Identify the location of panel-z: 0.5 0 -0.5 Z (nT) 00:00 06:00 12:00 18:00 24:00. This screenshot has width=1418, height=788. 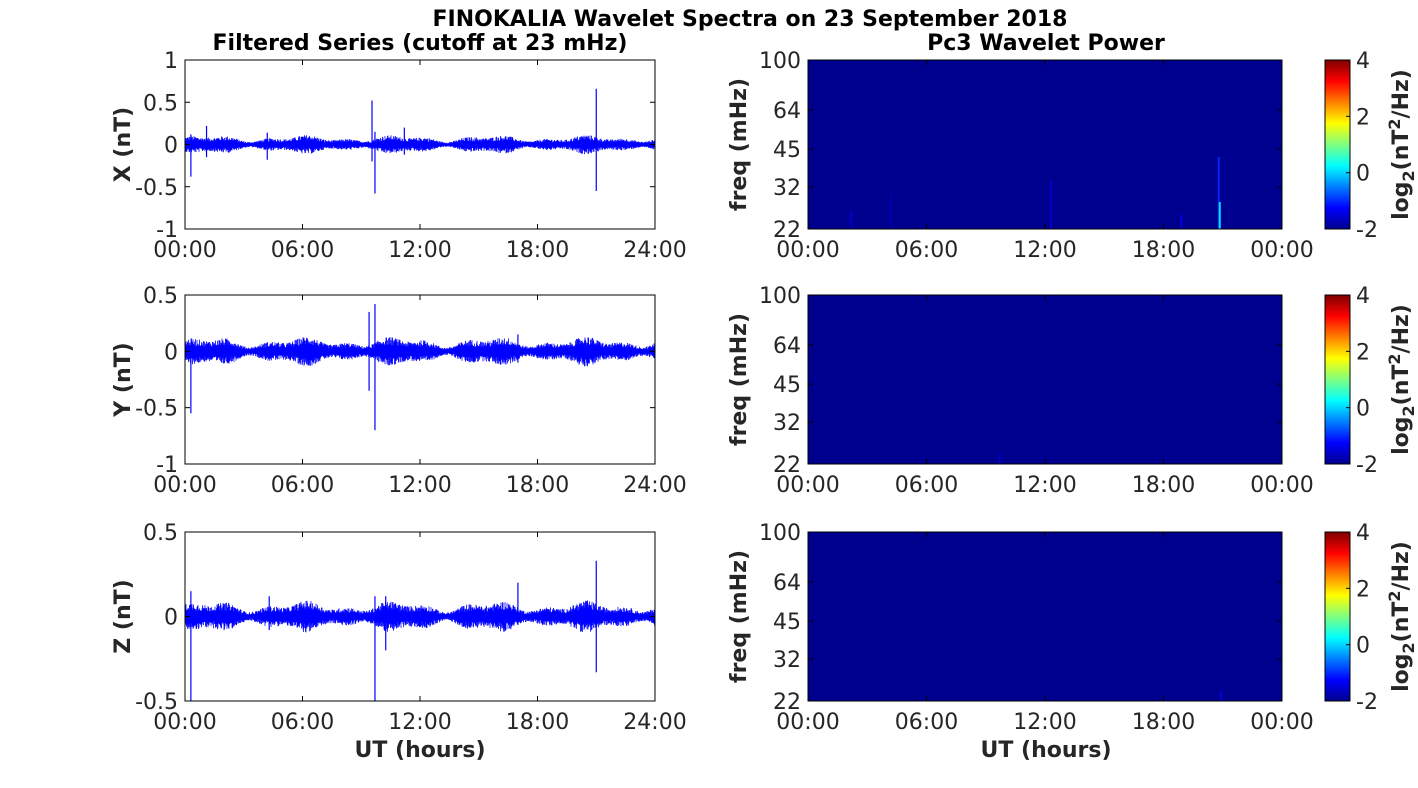
(399, 628).